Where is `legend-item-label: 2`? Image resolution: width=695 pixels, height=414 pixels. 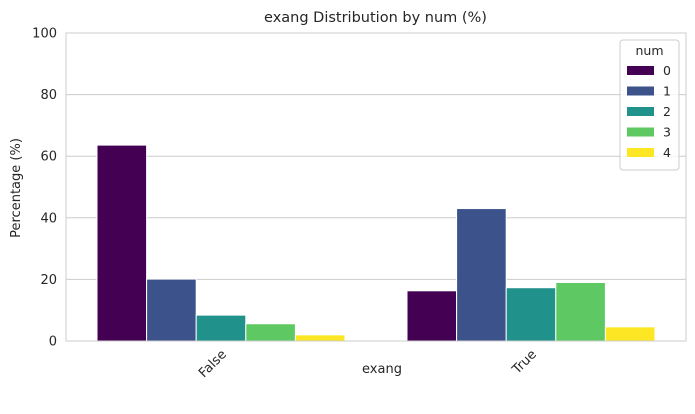 legend-item-label: 2 is located at coordinates (667, 111).